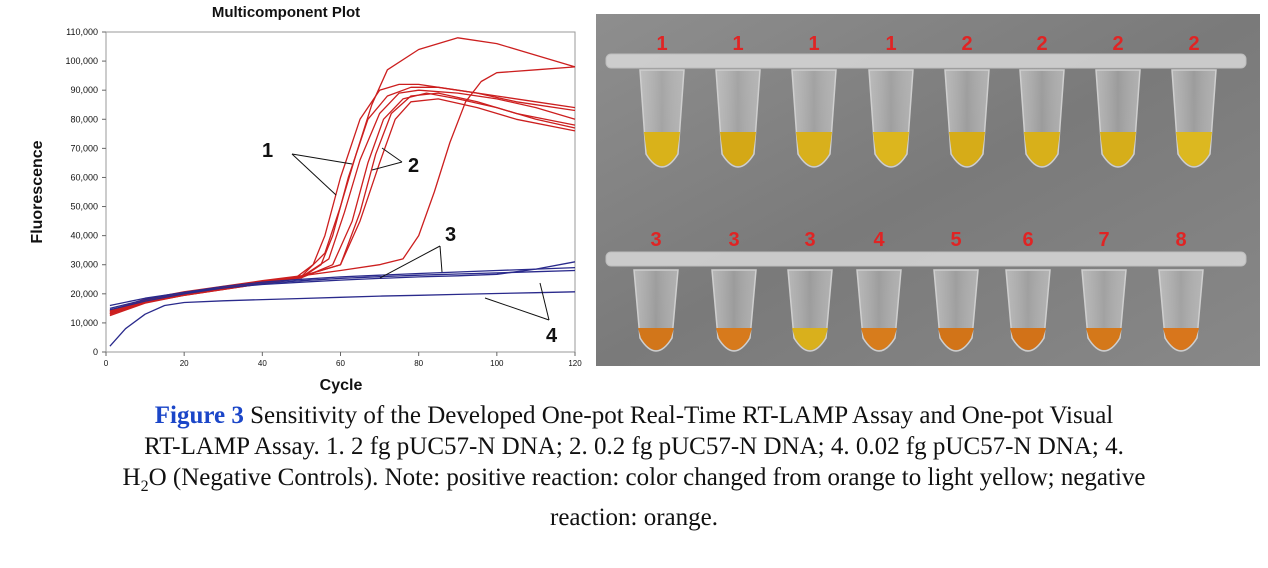  I want to click on y-tick-label: 30,000, so click(84, 265).